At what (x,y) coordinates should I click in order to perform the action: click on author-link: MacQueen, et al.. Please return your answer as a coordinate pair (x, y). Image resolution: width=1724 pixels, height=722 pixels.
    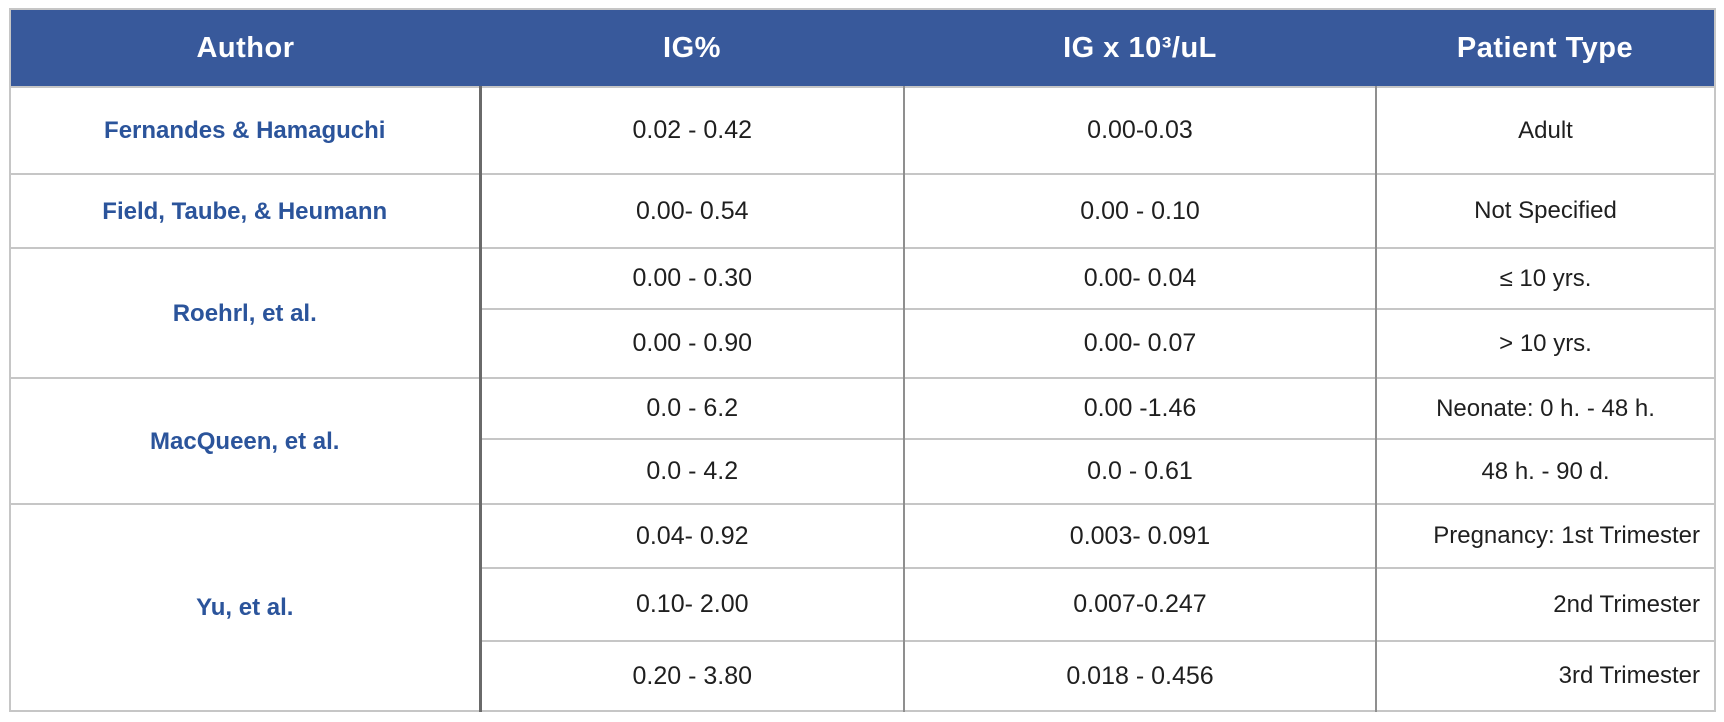
    Looking at the image, I should click on (245, 441).